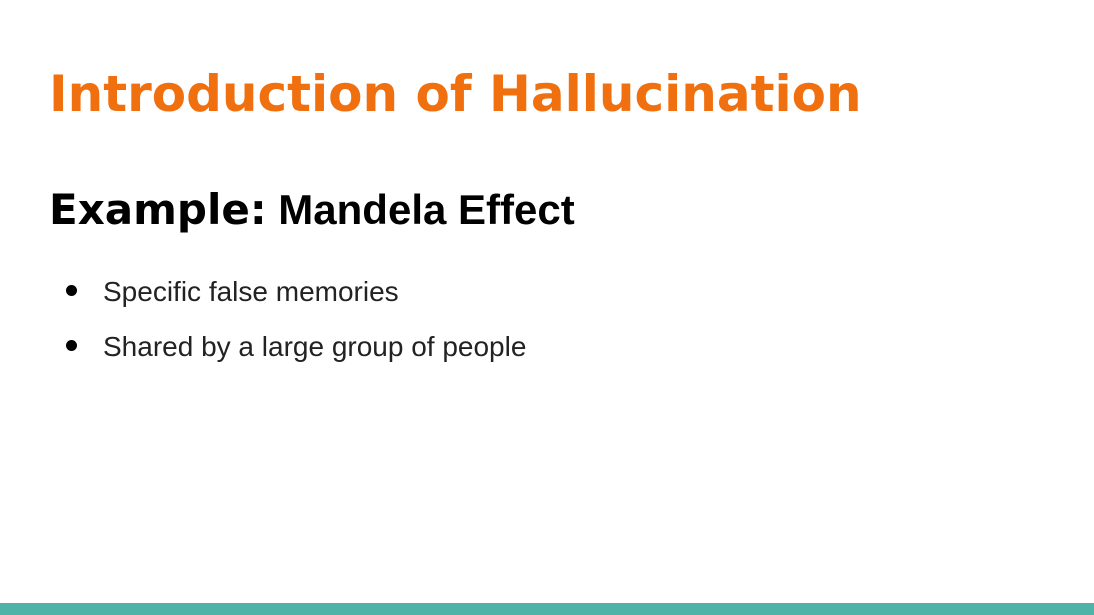 The height and width of the screenshot is (615, 1094). What do you see at coordinates (251, 291) in the screenshot?
I see `bullet-text: Specific false memories` at bounding box center [251, 291].